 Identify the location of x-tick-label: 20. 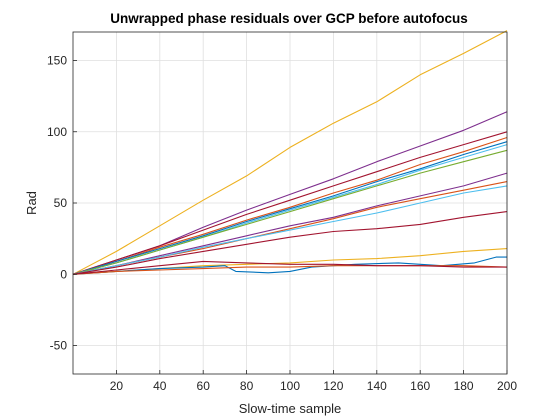
(117, 386).